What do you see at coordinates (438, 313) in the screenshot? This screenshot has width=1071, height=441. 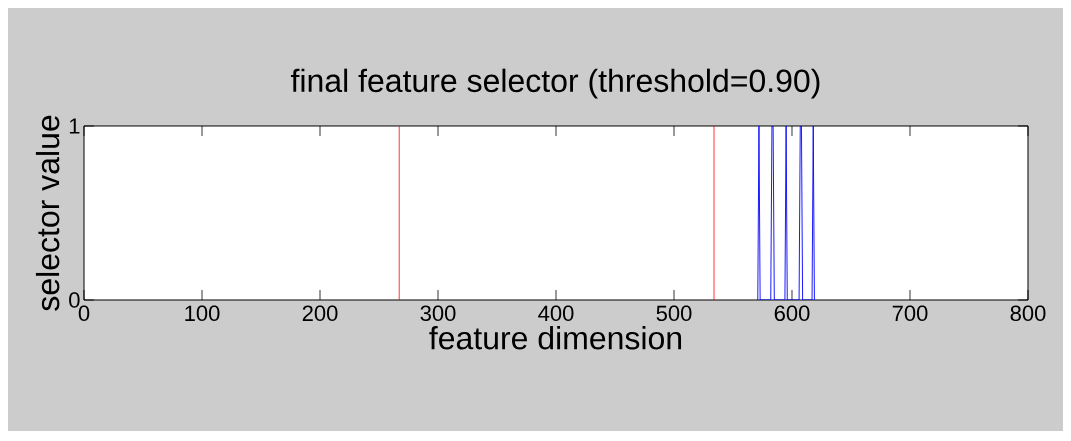 I see `x-tick-label: 300` at bounding box center [438, 313].